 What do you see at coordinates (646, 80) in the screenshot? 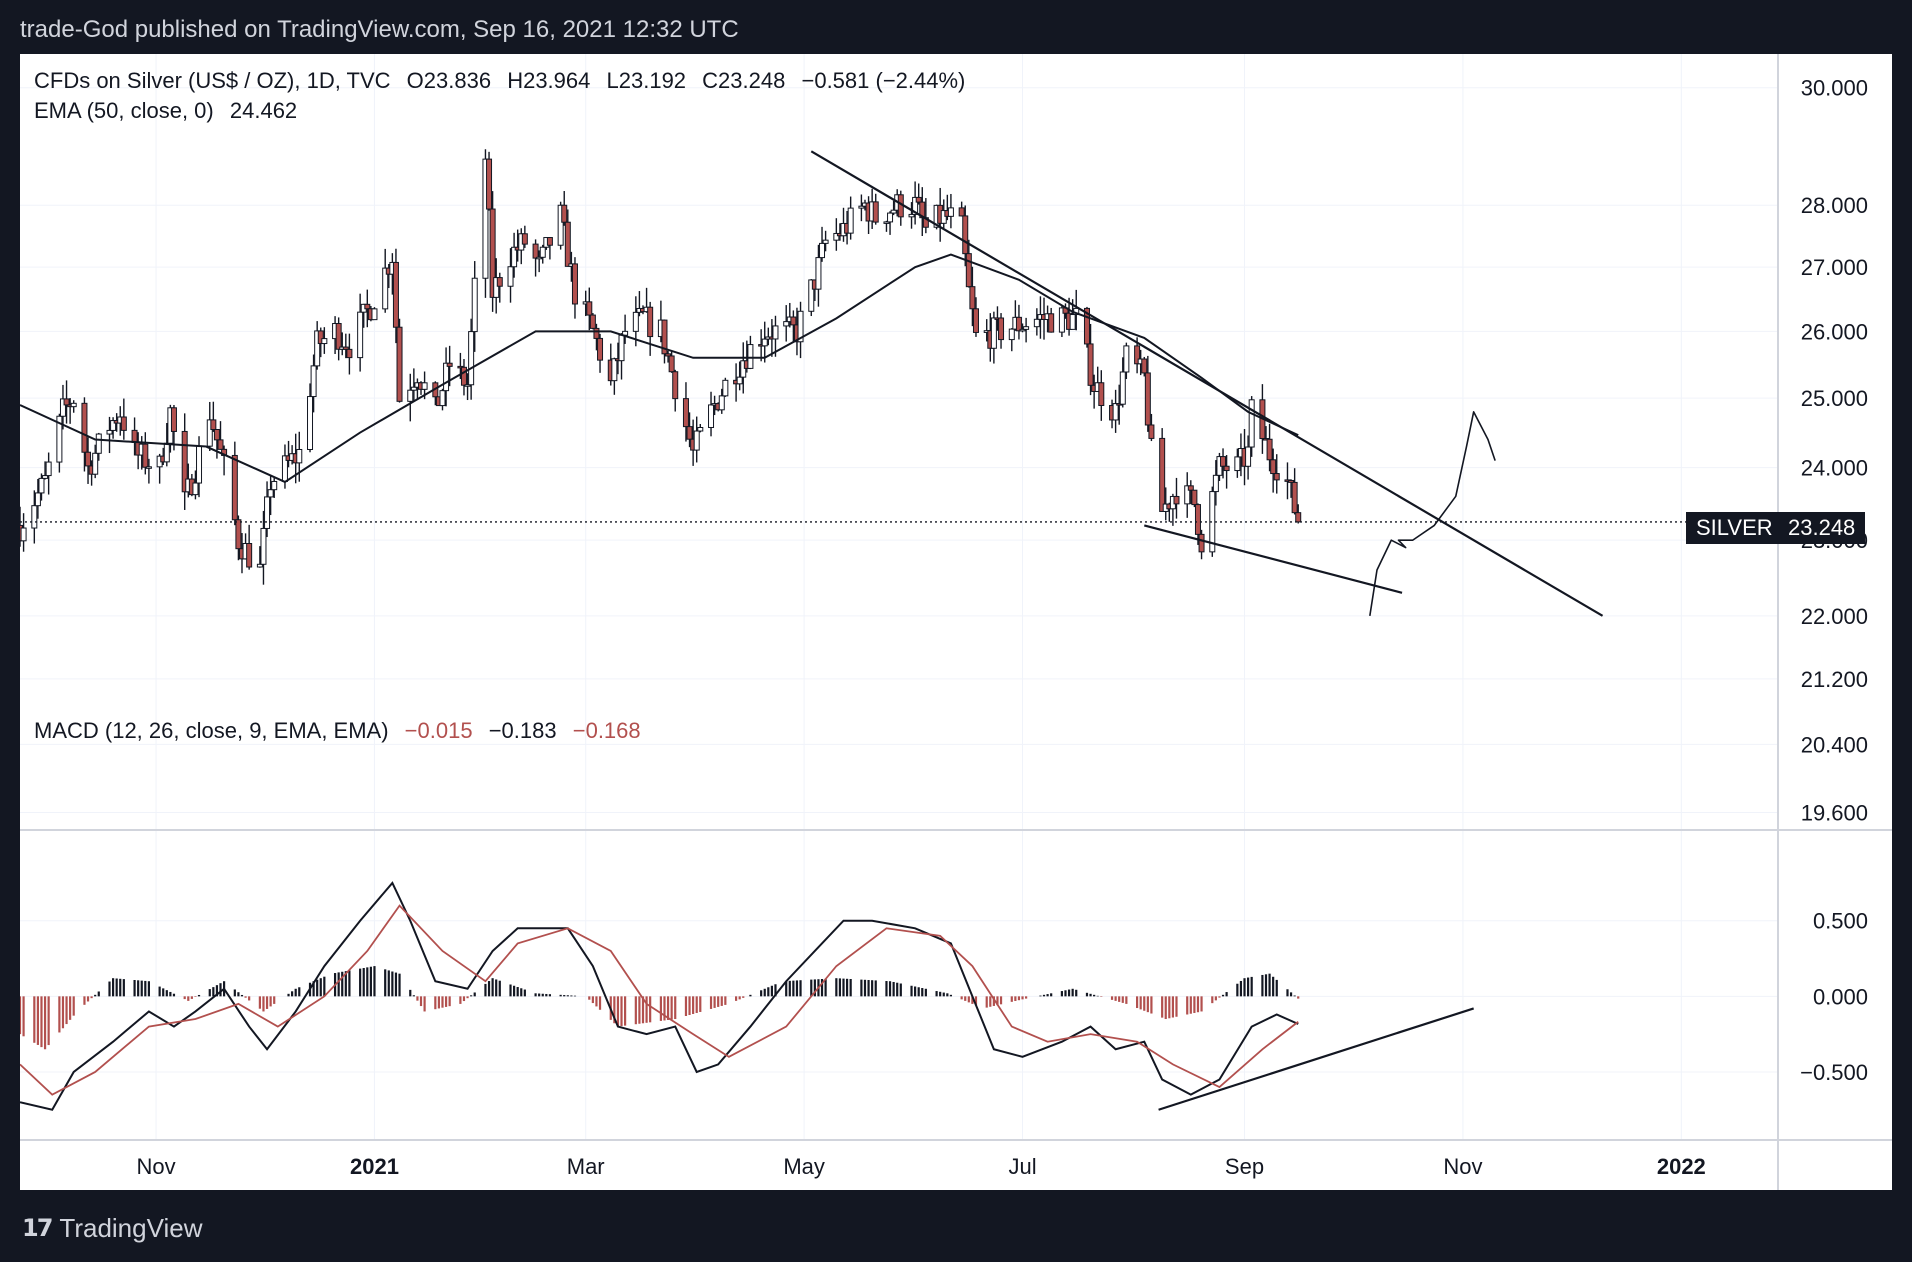
I see `legend-low: L23.192` at bounding box center [646, 80].